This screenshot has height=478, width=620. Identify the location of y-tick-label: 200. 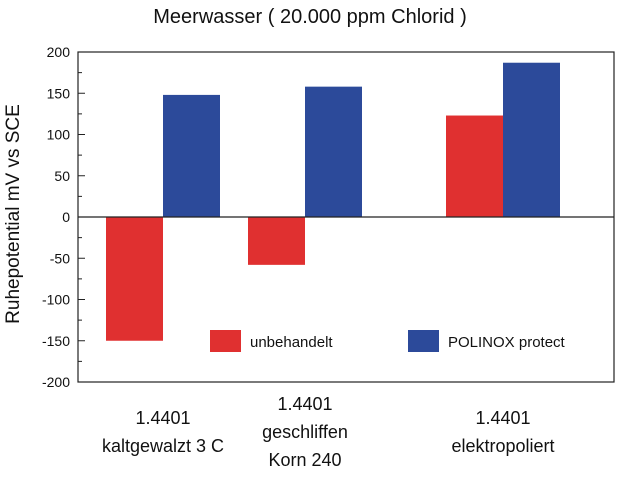
(59, 52).